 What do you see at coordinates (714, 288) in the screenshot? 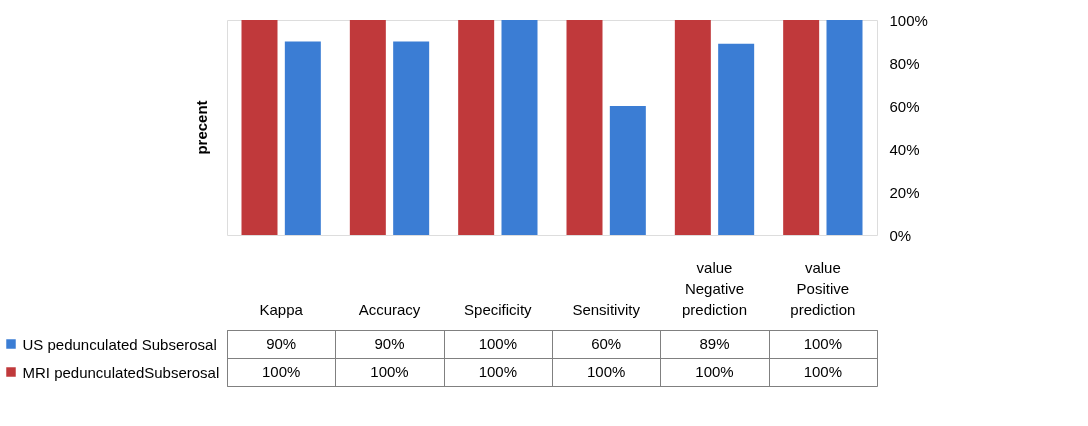
I see `x-tick-label: value Negative prediction` at bounding box center [714, 288].